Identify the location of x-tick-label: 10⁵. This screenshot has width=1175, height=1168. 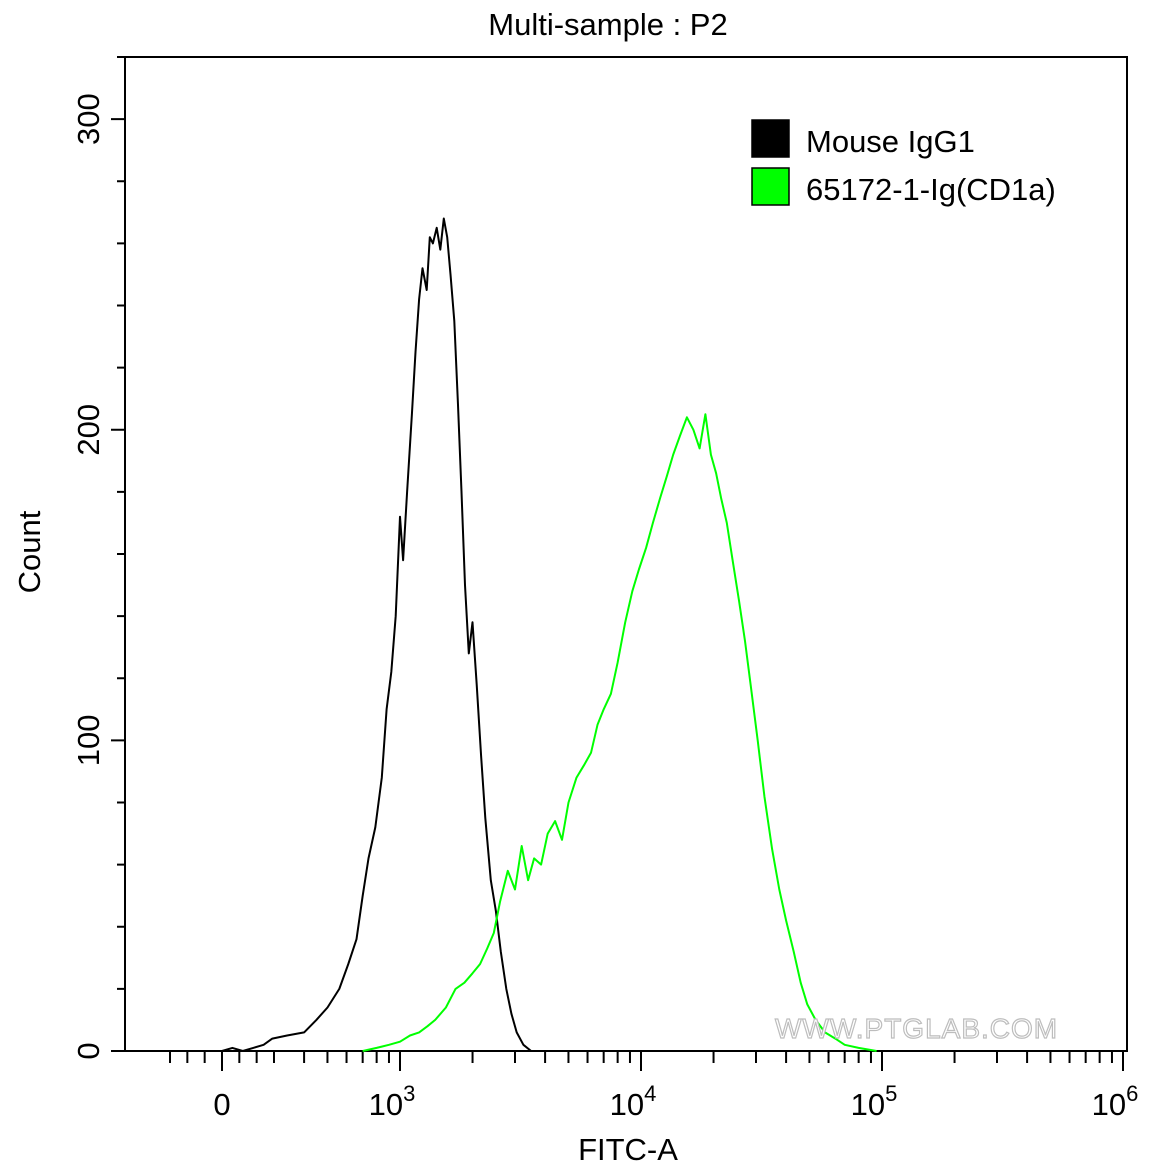
(874, 1101).